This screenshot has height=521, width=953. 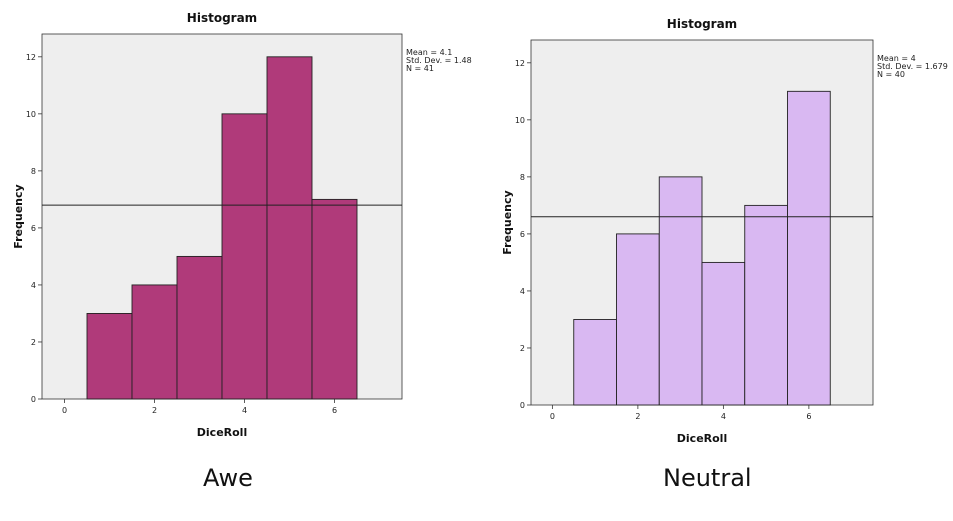 I want to click on caption-awe: Awe, so click(x=228, y=478).